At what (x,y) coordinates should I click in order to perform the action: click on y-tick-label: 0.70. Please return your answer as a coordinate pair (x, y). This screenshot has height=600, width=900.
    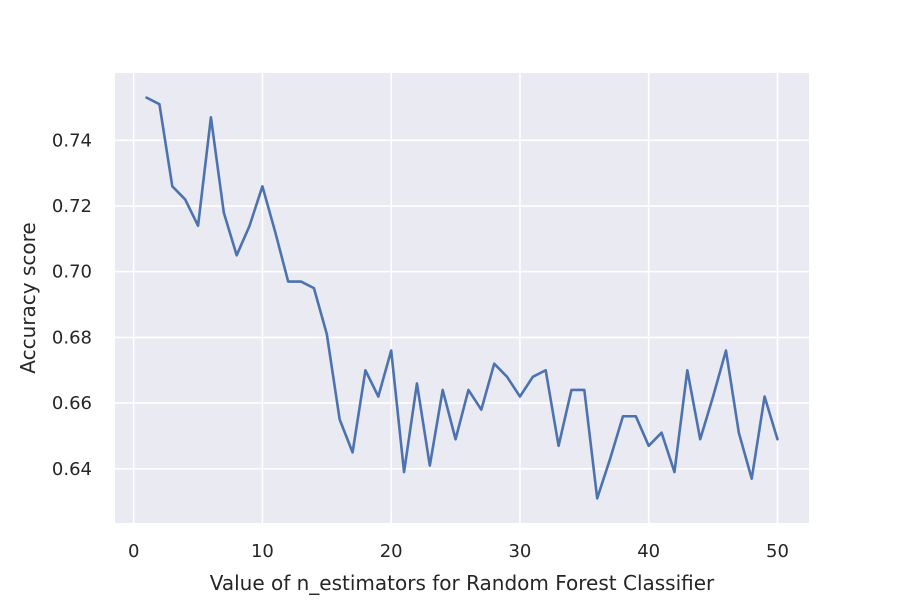
    Looking at the image, I should click on (72, 272).